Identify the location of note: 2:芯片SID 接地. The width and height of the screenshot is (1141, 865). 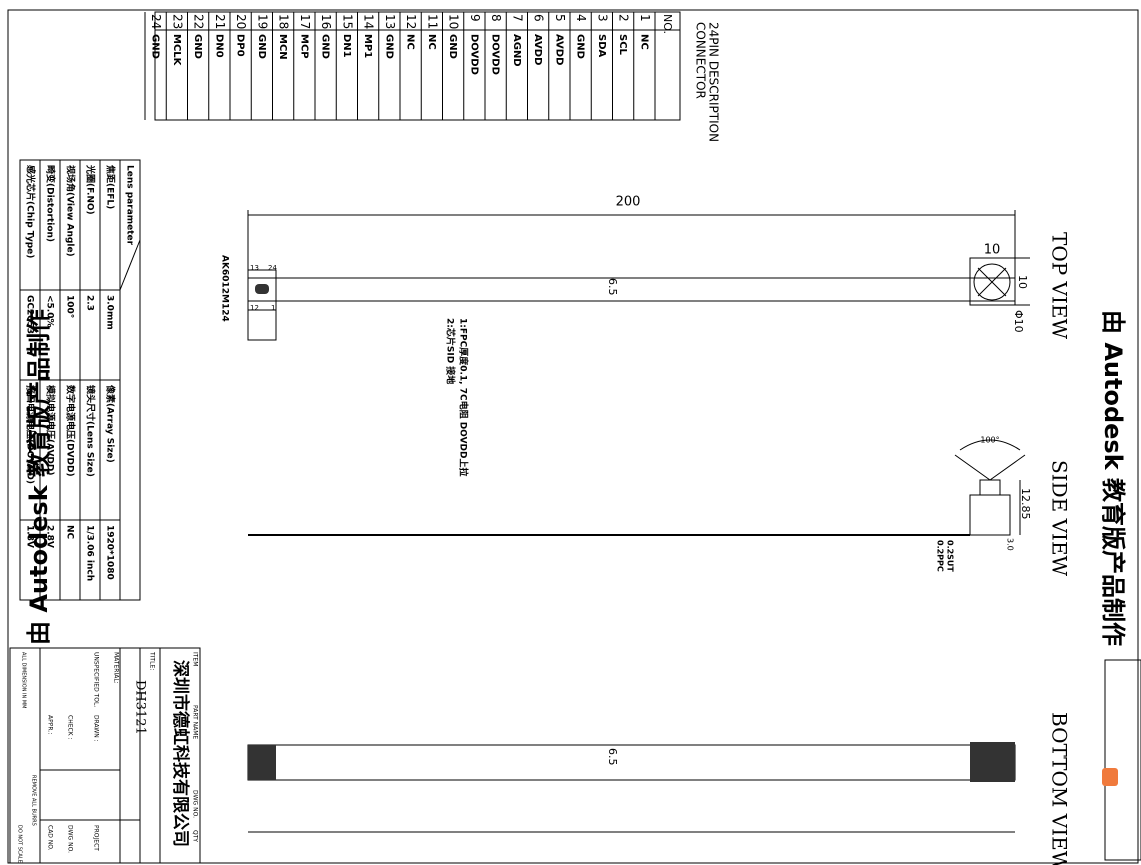
(451, 351).